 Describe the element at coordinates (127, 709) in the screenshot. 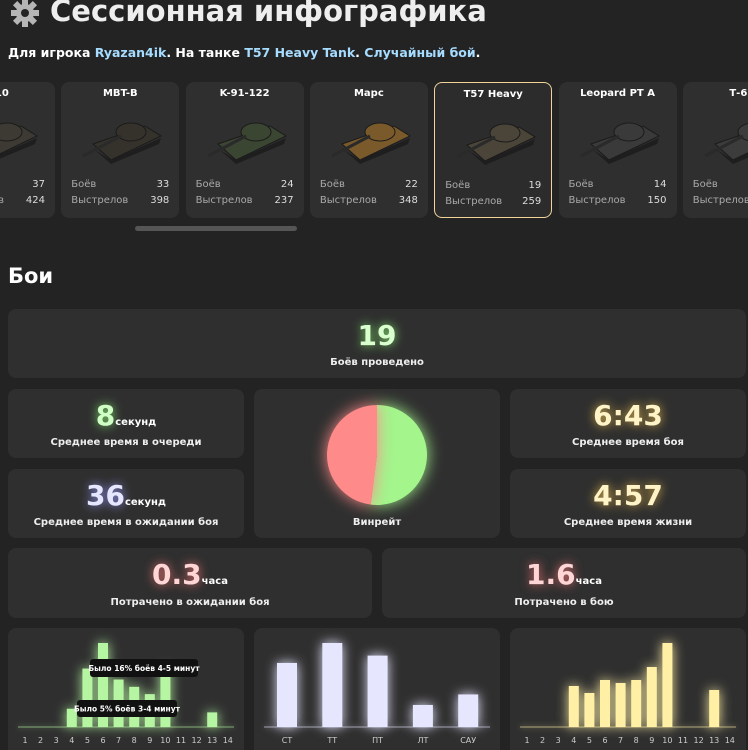

I see `tooltip-text: Было 5% боёв 3-4 минут` at that location.